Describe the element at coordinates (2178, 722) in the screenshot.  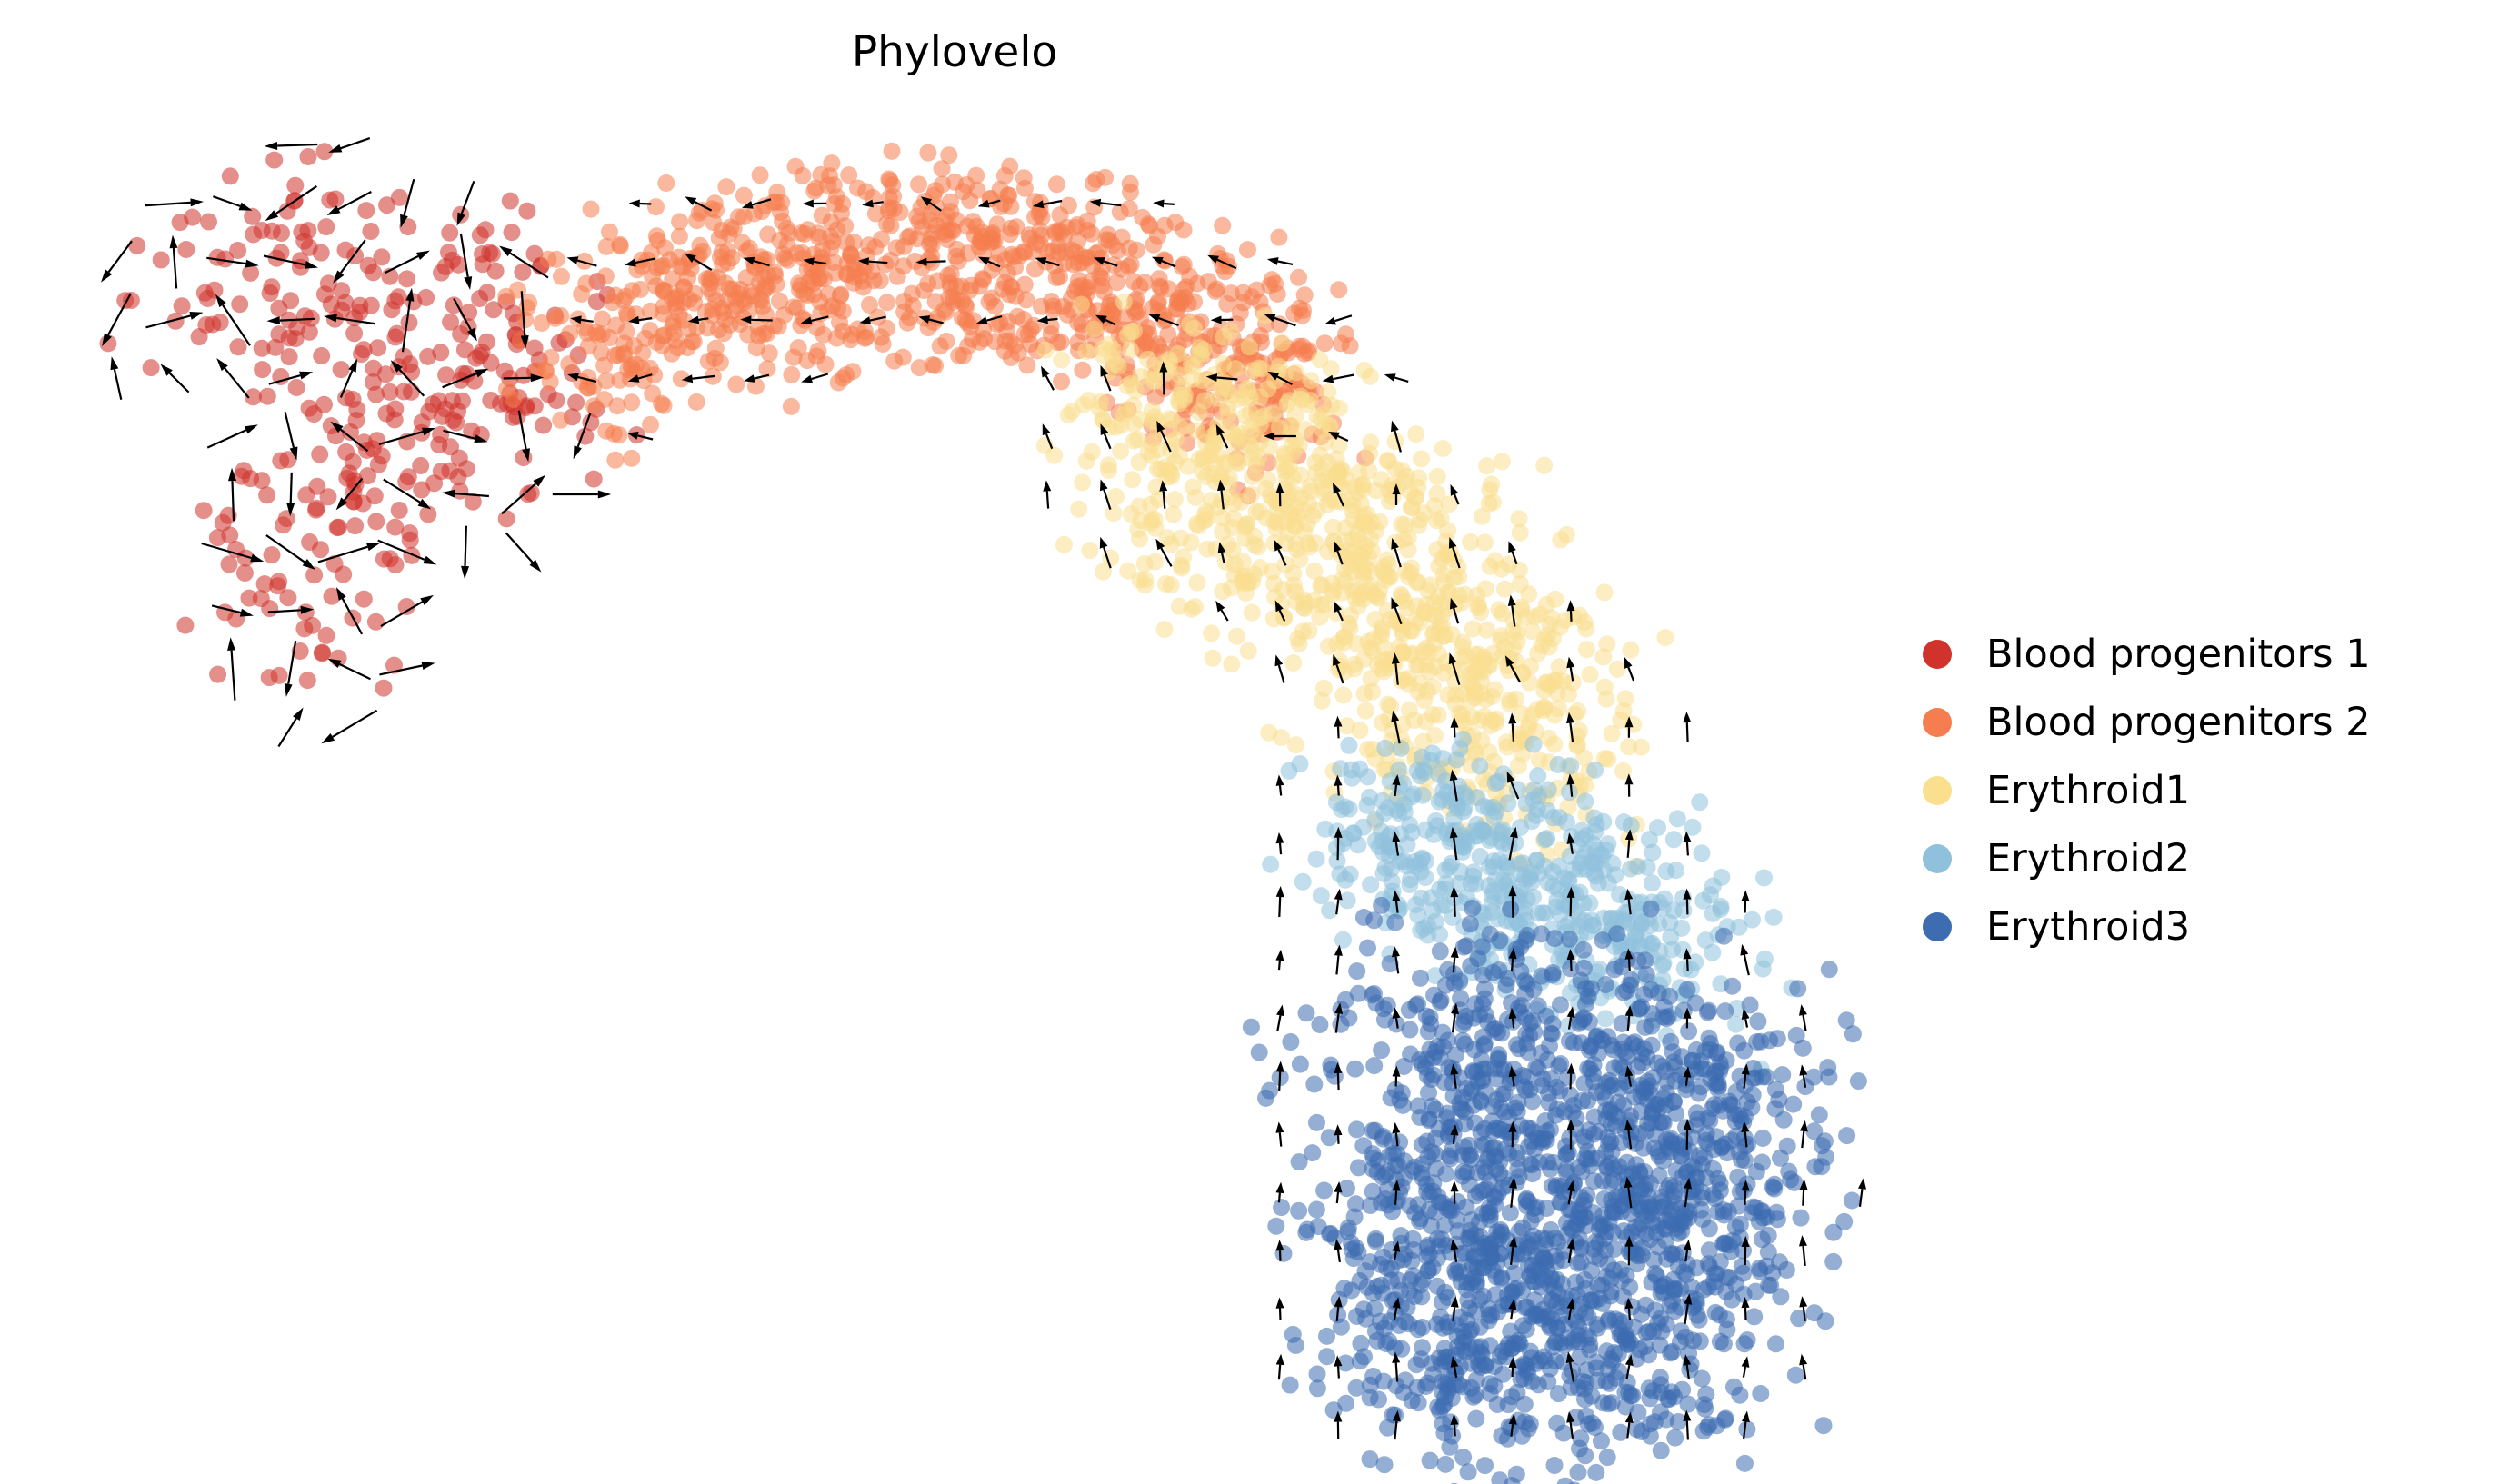
I see `legend-label: Blood progenitors 2` at that location.